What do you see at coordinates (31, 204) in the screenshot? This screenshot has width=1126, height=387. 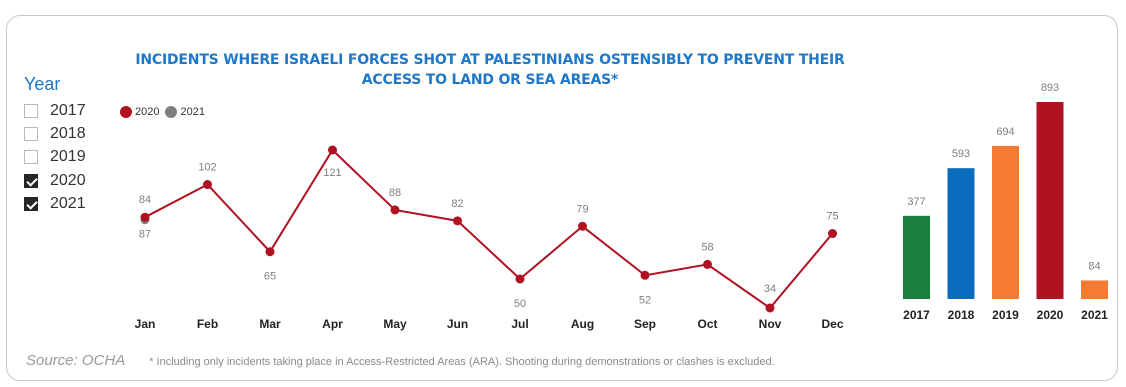 I see `checkbox-2021` at bounding box center [31, 204].